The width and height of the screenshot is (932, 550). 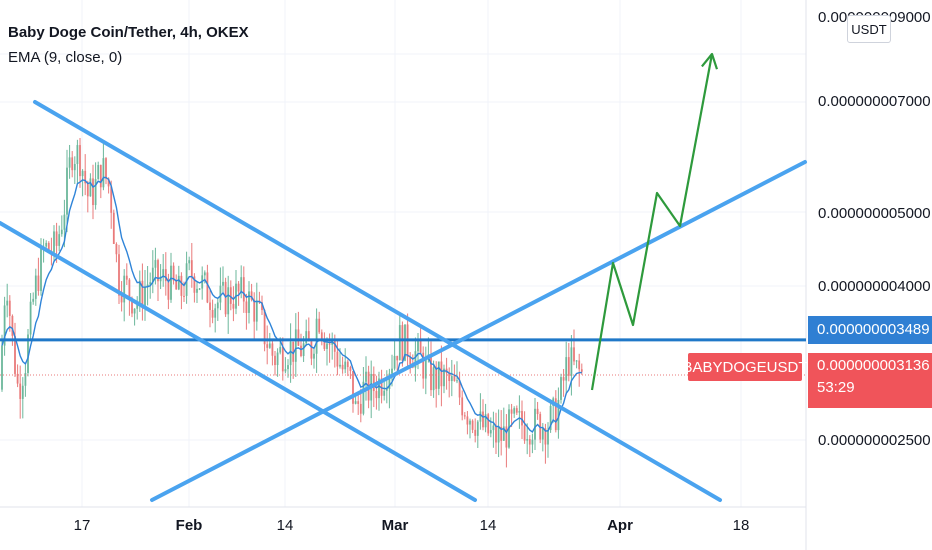 I want to click on y-tick-label: 0.000000004000, so click(x=874, y=286).